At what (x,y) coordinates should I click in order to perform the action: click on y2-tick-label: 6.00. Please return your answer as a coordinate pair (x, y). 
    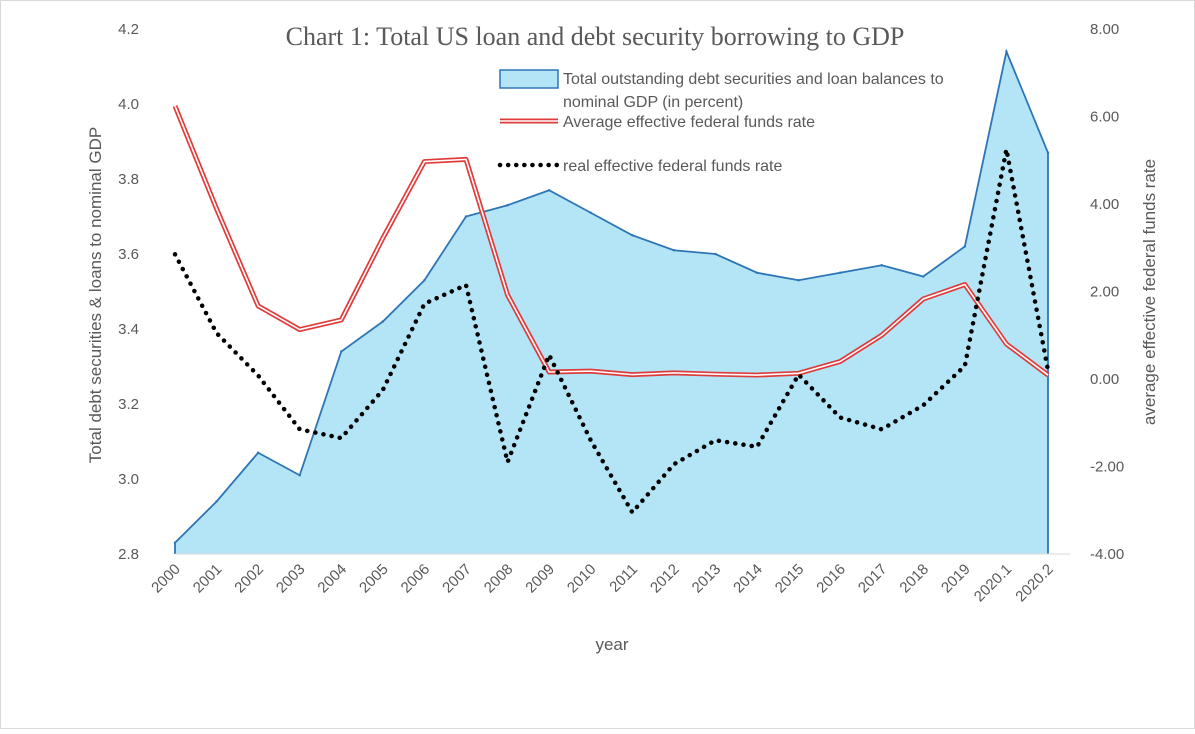
    Looking at the image, I should click on (1104, 117).